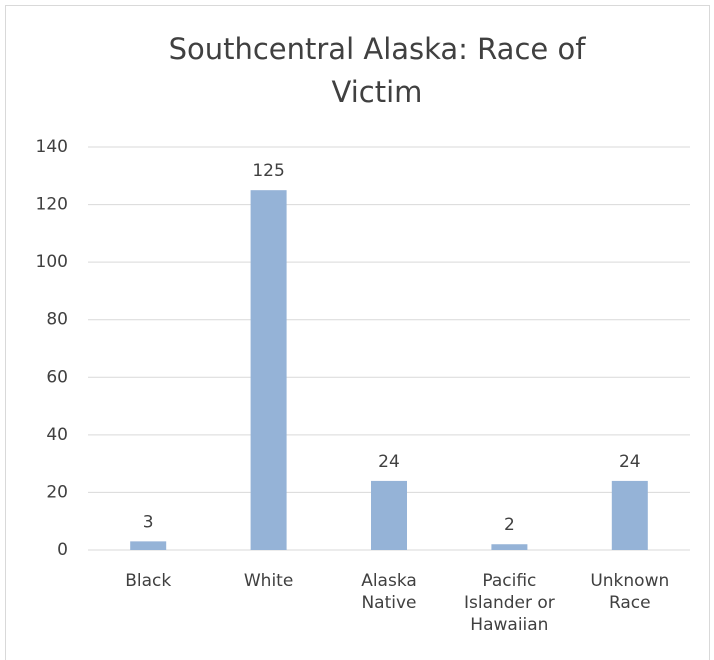 The width and height of the screenshot is (714, 660). What do you see at coordinates (268, 581) in the screenshot?
I see `x-tick-label: White` at bounding box center [268, 581].